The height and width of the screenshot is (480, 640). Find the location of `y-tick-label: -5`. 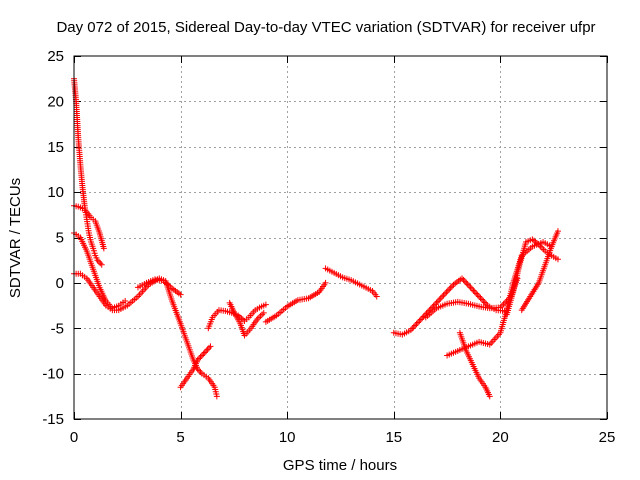

y-tick-label: -5 is located at coordinates (57, 328).